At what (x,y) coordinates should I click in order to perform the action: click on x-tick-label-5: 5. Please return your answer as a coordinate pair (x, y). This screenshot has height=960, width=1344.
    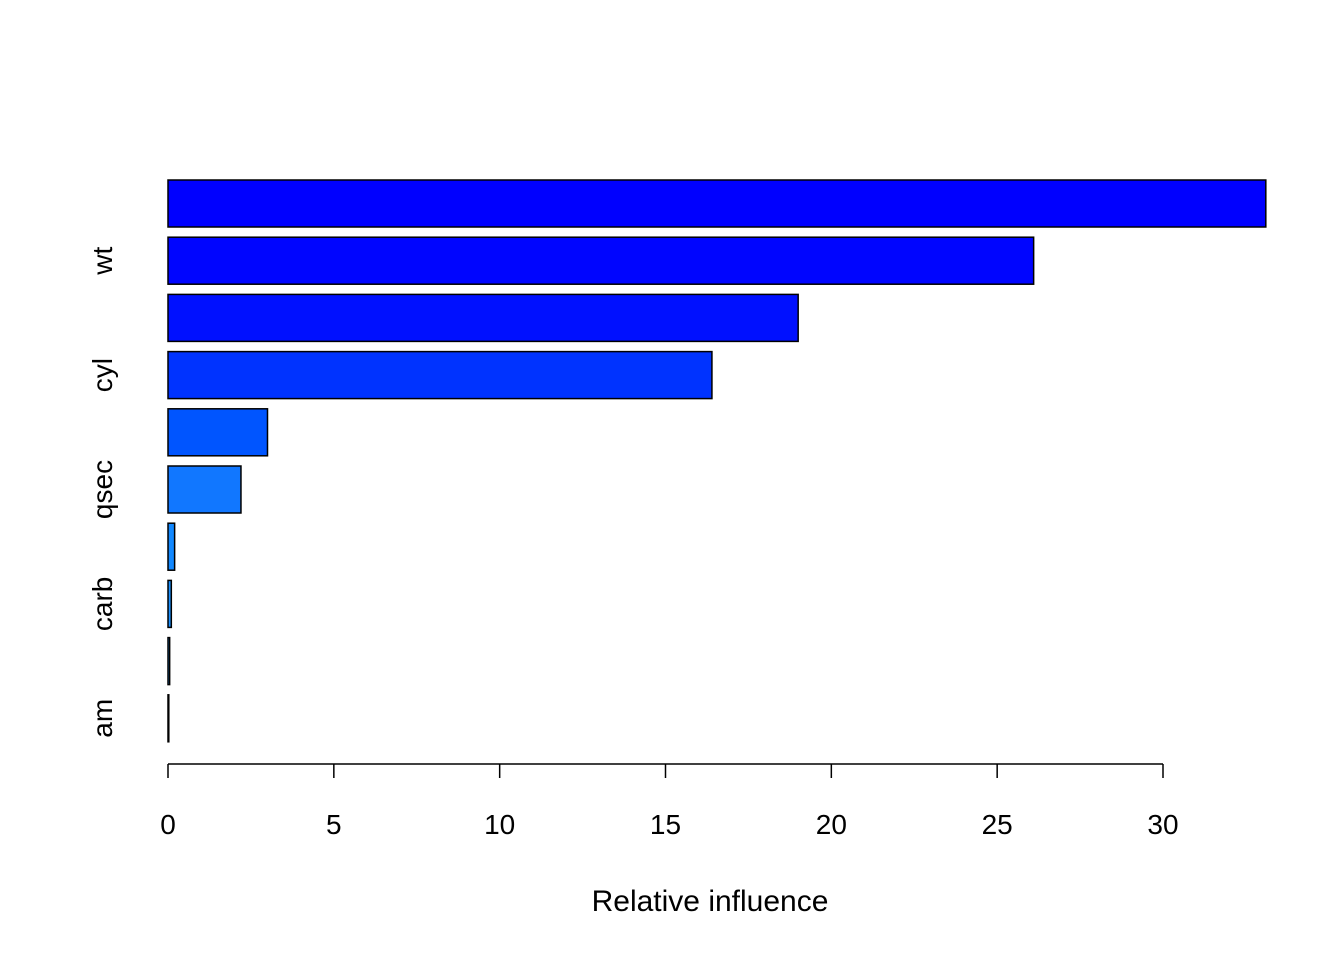
    Looking at the image, I should click on (334, 824).